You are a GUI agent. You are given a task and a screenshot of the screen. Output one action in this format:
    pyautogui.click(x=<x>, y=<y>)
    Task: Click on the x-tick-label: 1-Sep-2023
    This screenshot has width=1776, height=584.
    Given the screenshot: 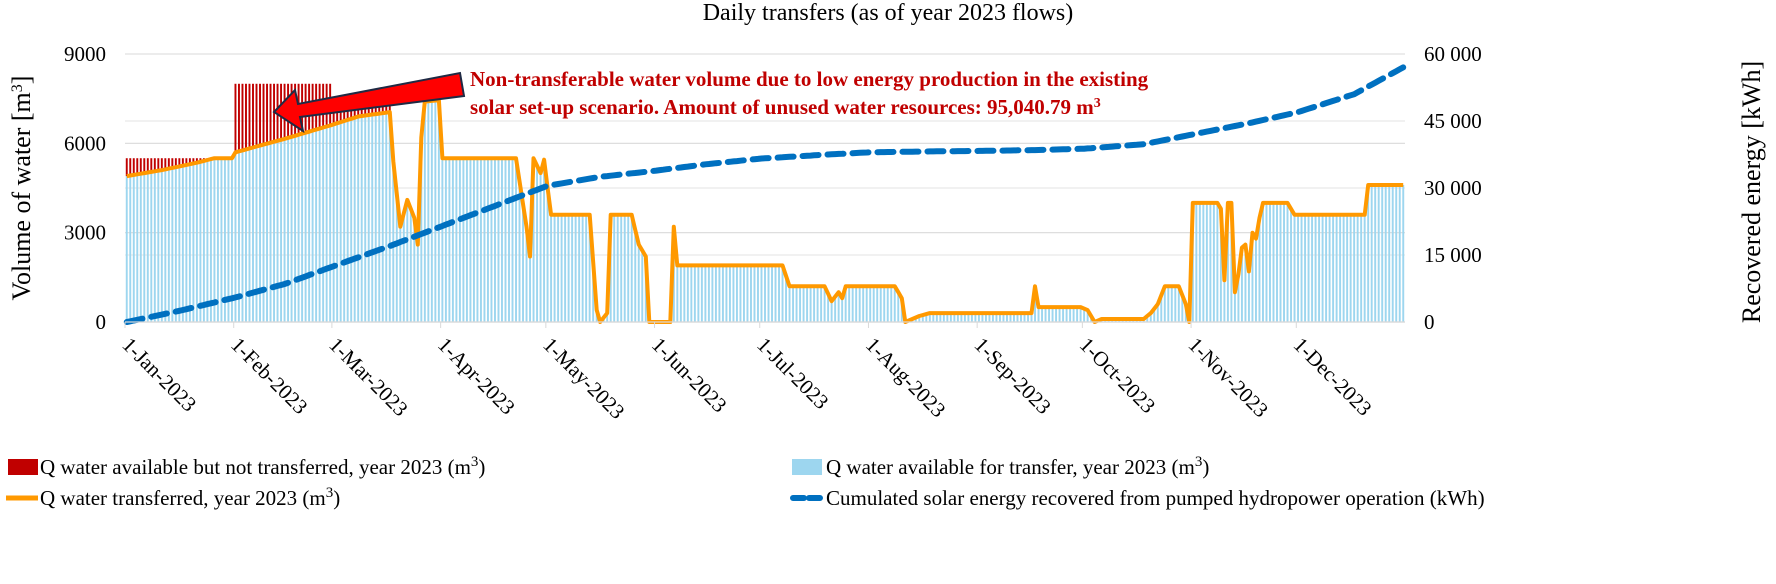 What is the action you would take?
    pyautogui.click(x=1013, y=376)
    